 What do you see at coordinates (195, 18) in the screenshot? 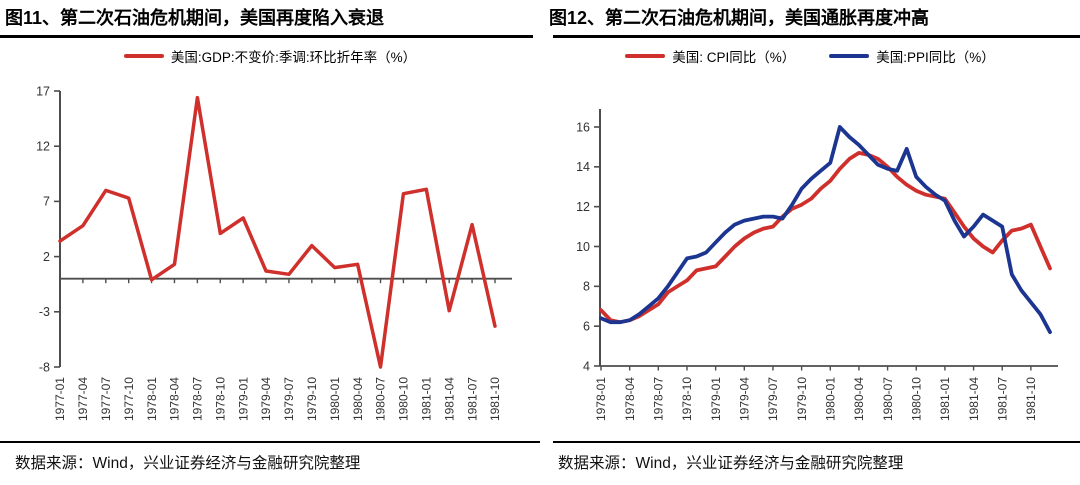
I see `figure-11-title: 图11、第二次石油危机期间，美国再度陷入衰退` at bounding box center [195, 18].